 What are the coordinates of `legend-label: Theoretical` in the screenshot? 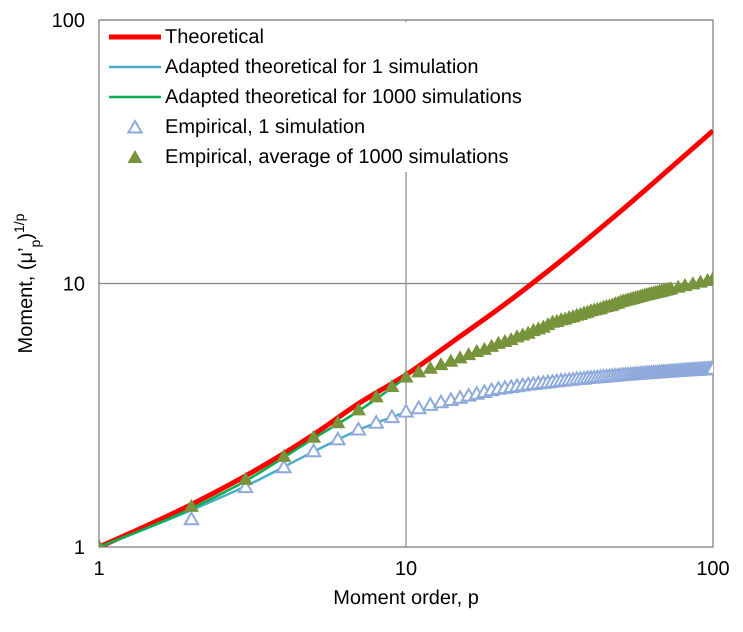 It's located at (214, 37).